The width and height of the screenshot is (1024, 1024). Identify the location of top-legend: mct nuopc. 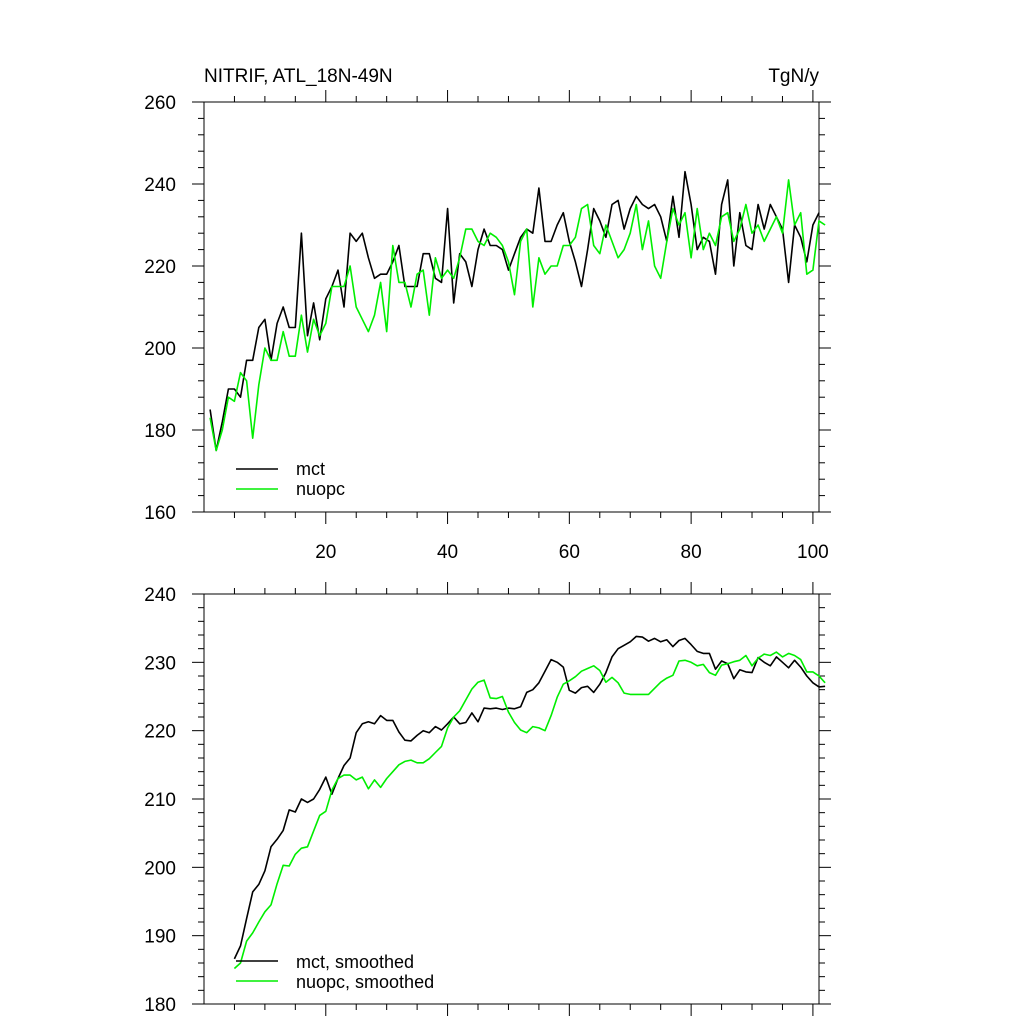
(290, 479).